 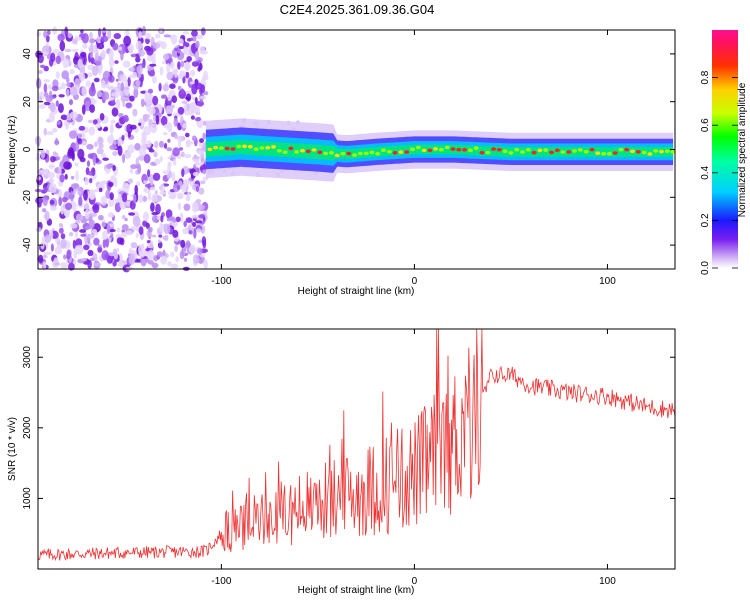 What do you see at coordinates (705, 172) in the screenshot?
I see `colorbar-tick-label: 0.4` at bounding box center [705, 172].